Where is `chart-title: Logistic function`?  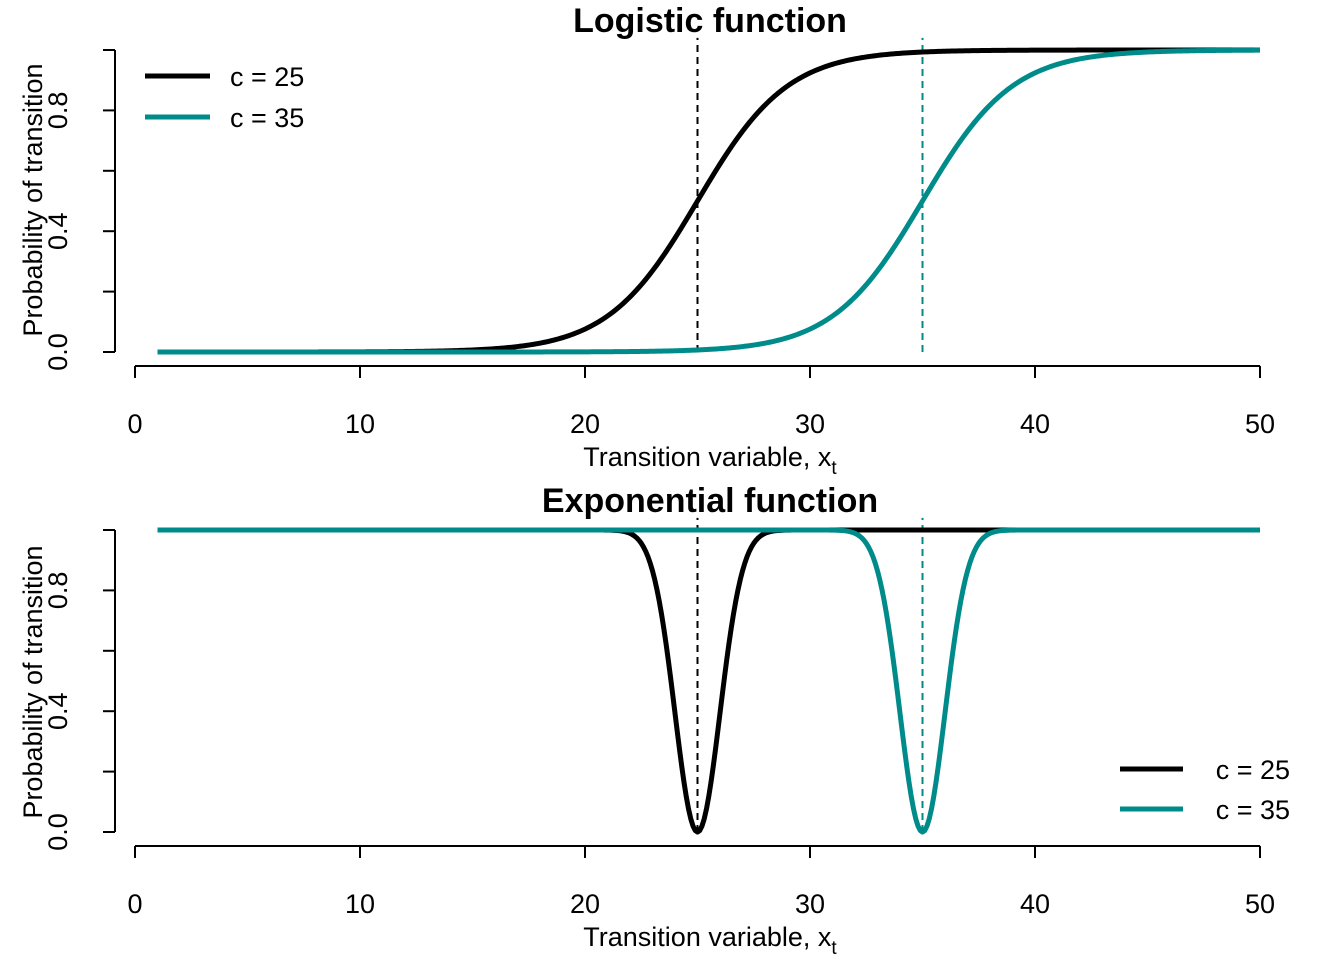
chart-title: Logistic function is located at coordinates (710, 21).